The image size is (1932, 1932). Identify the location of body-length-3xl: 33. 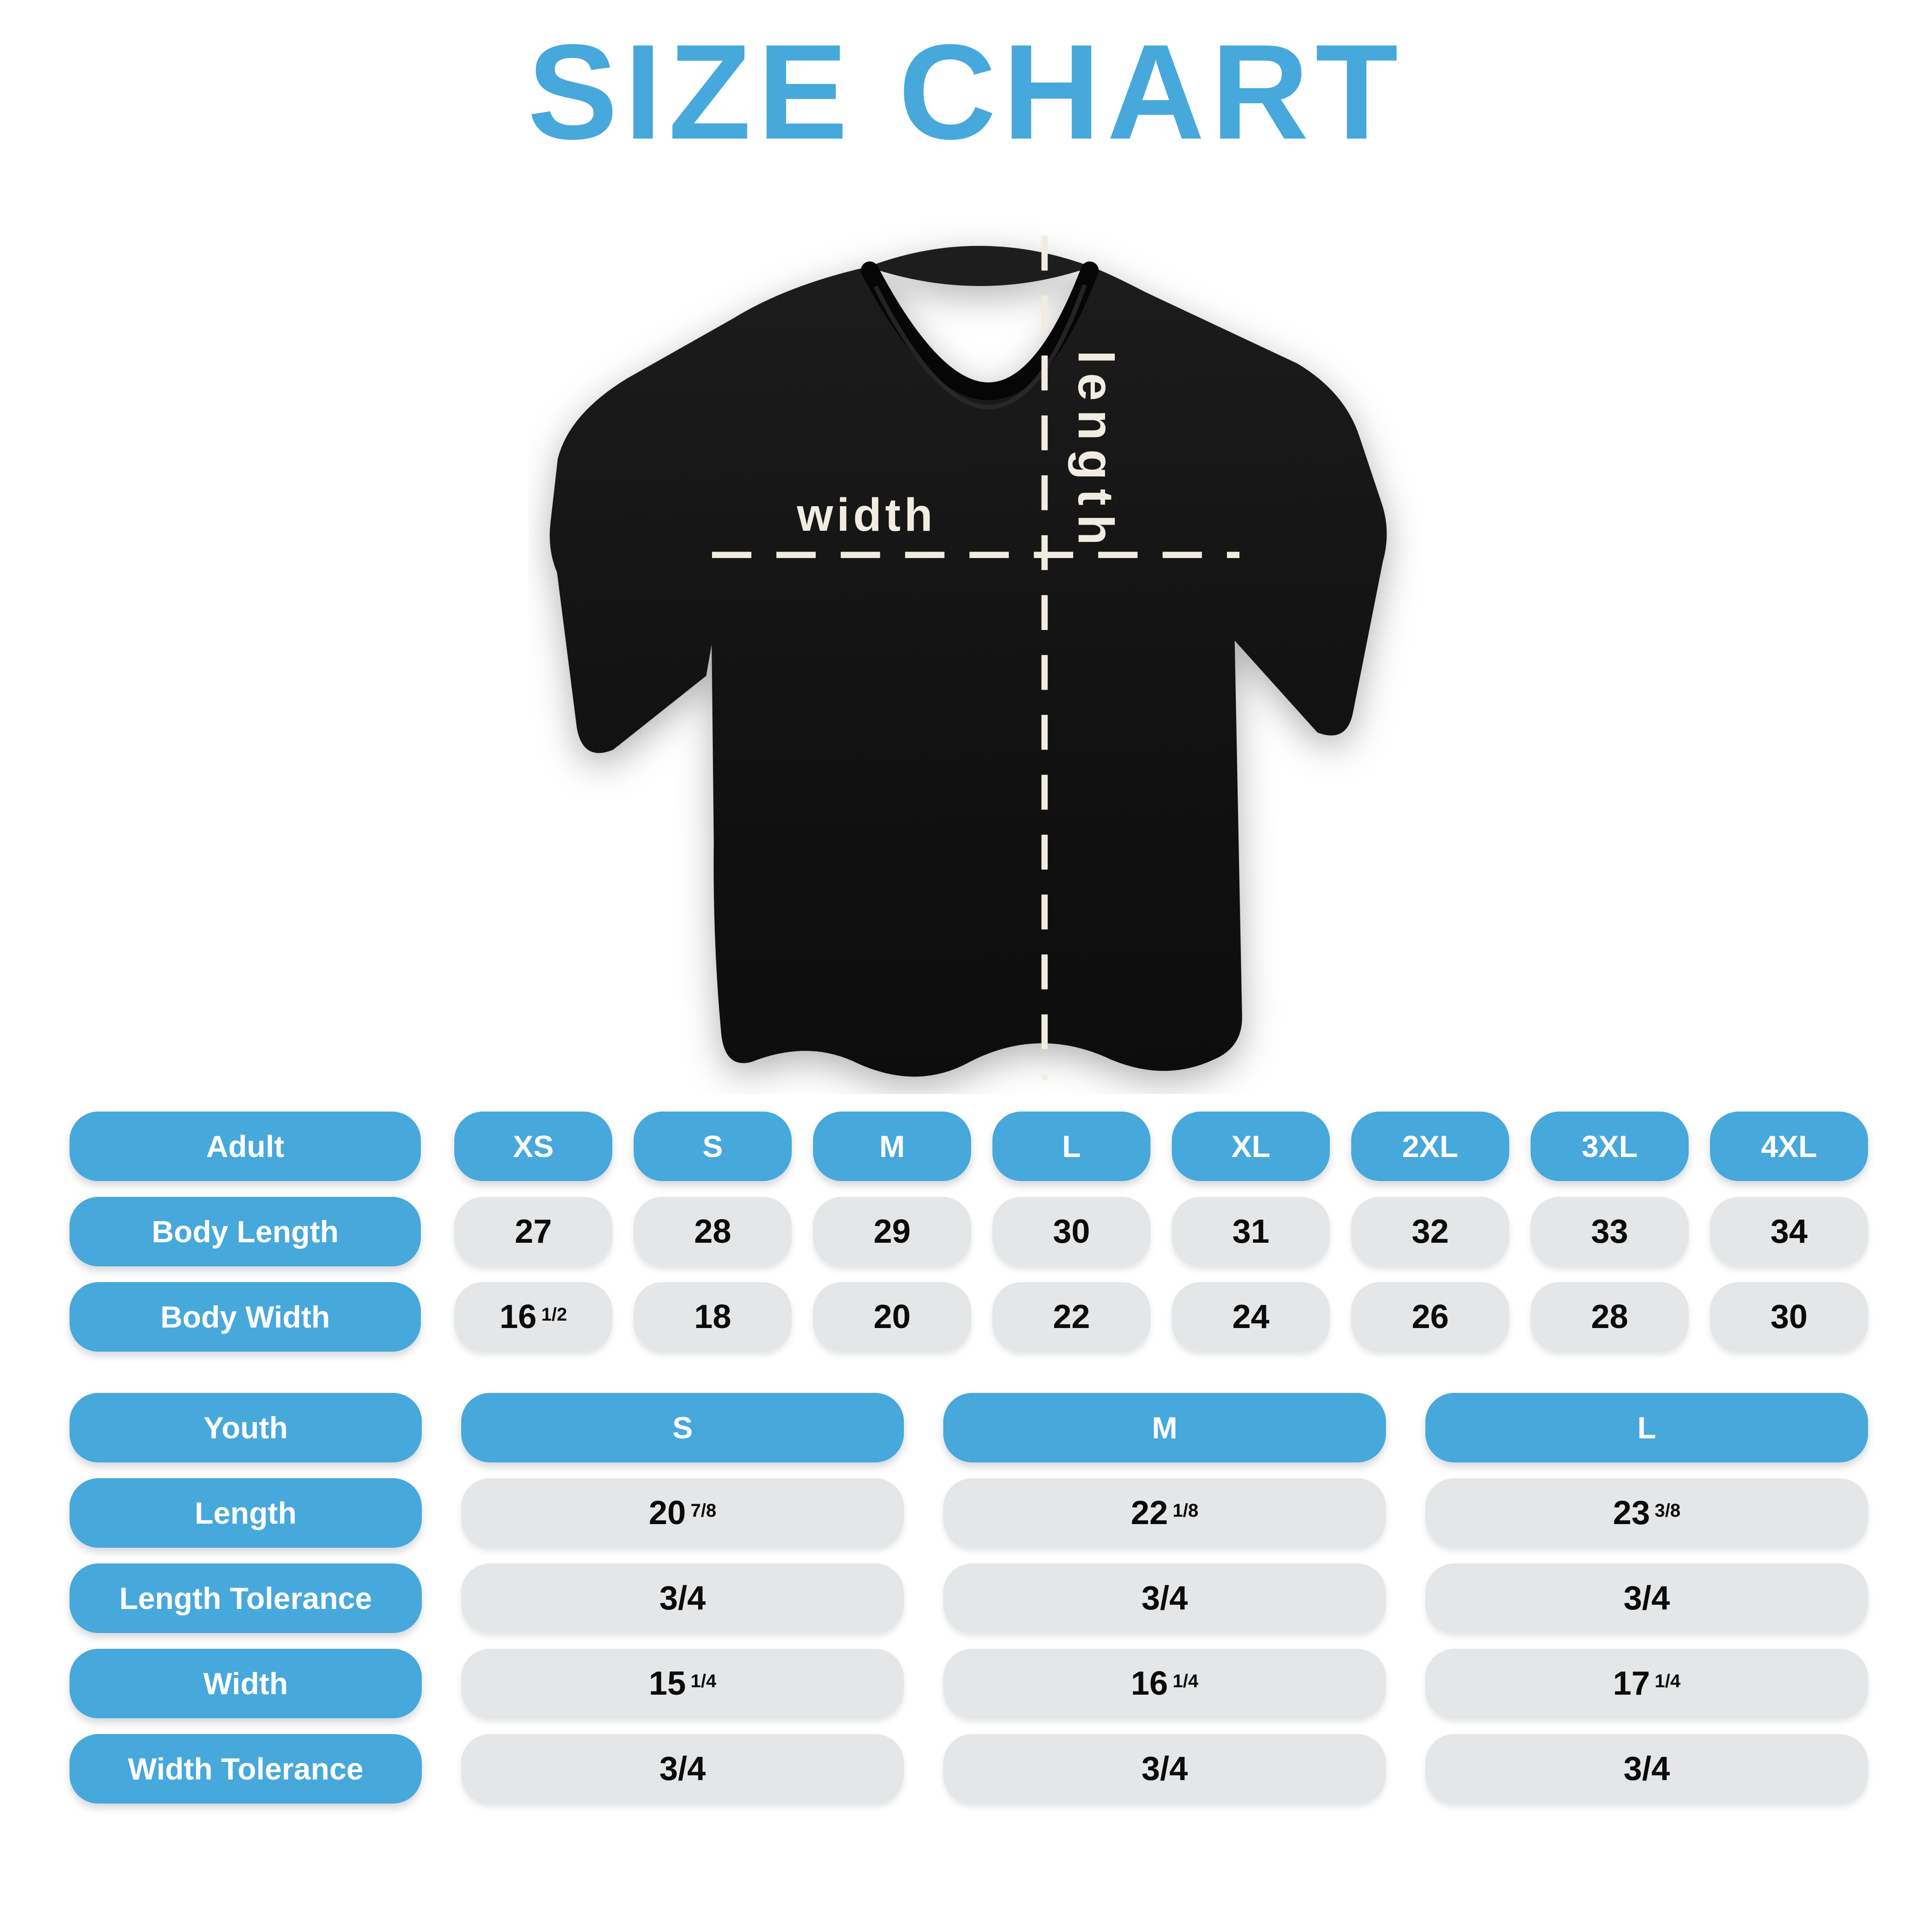
(1610, 1231).